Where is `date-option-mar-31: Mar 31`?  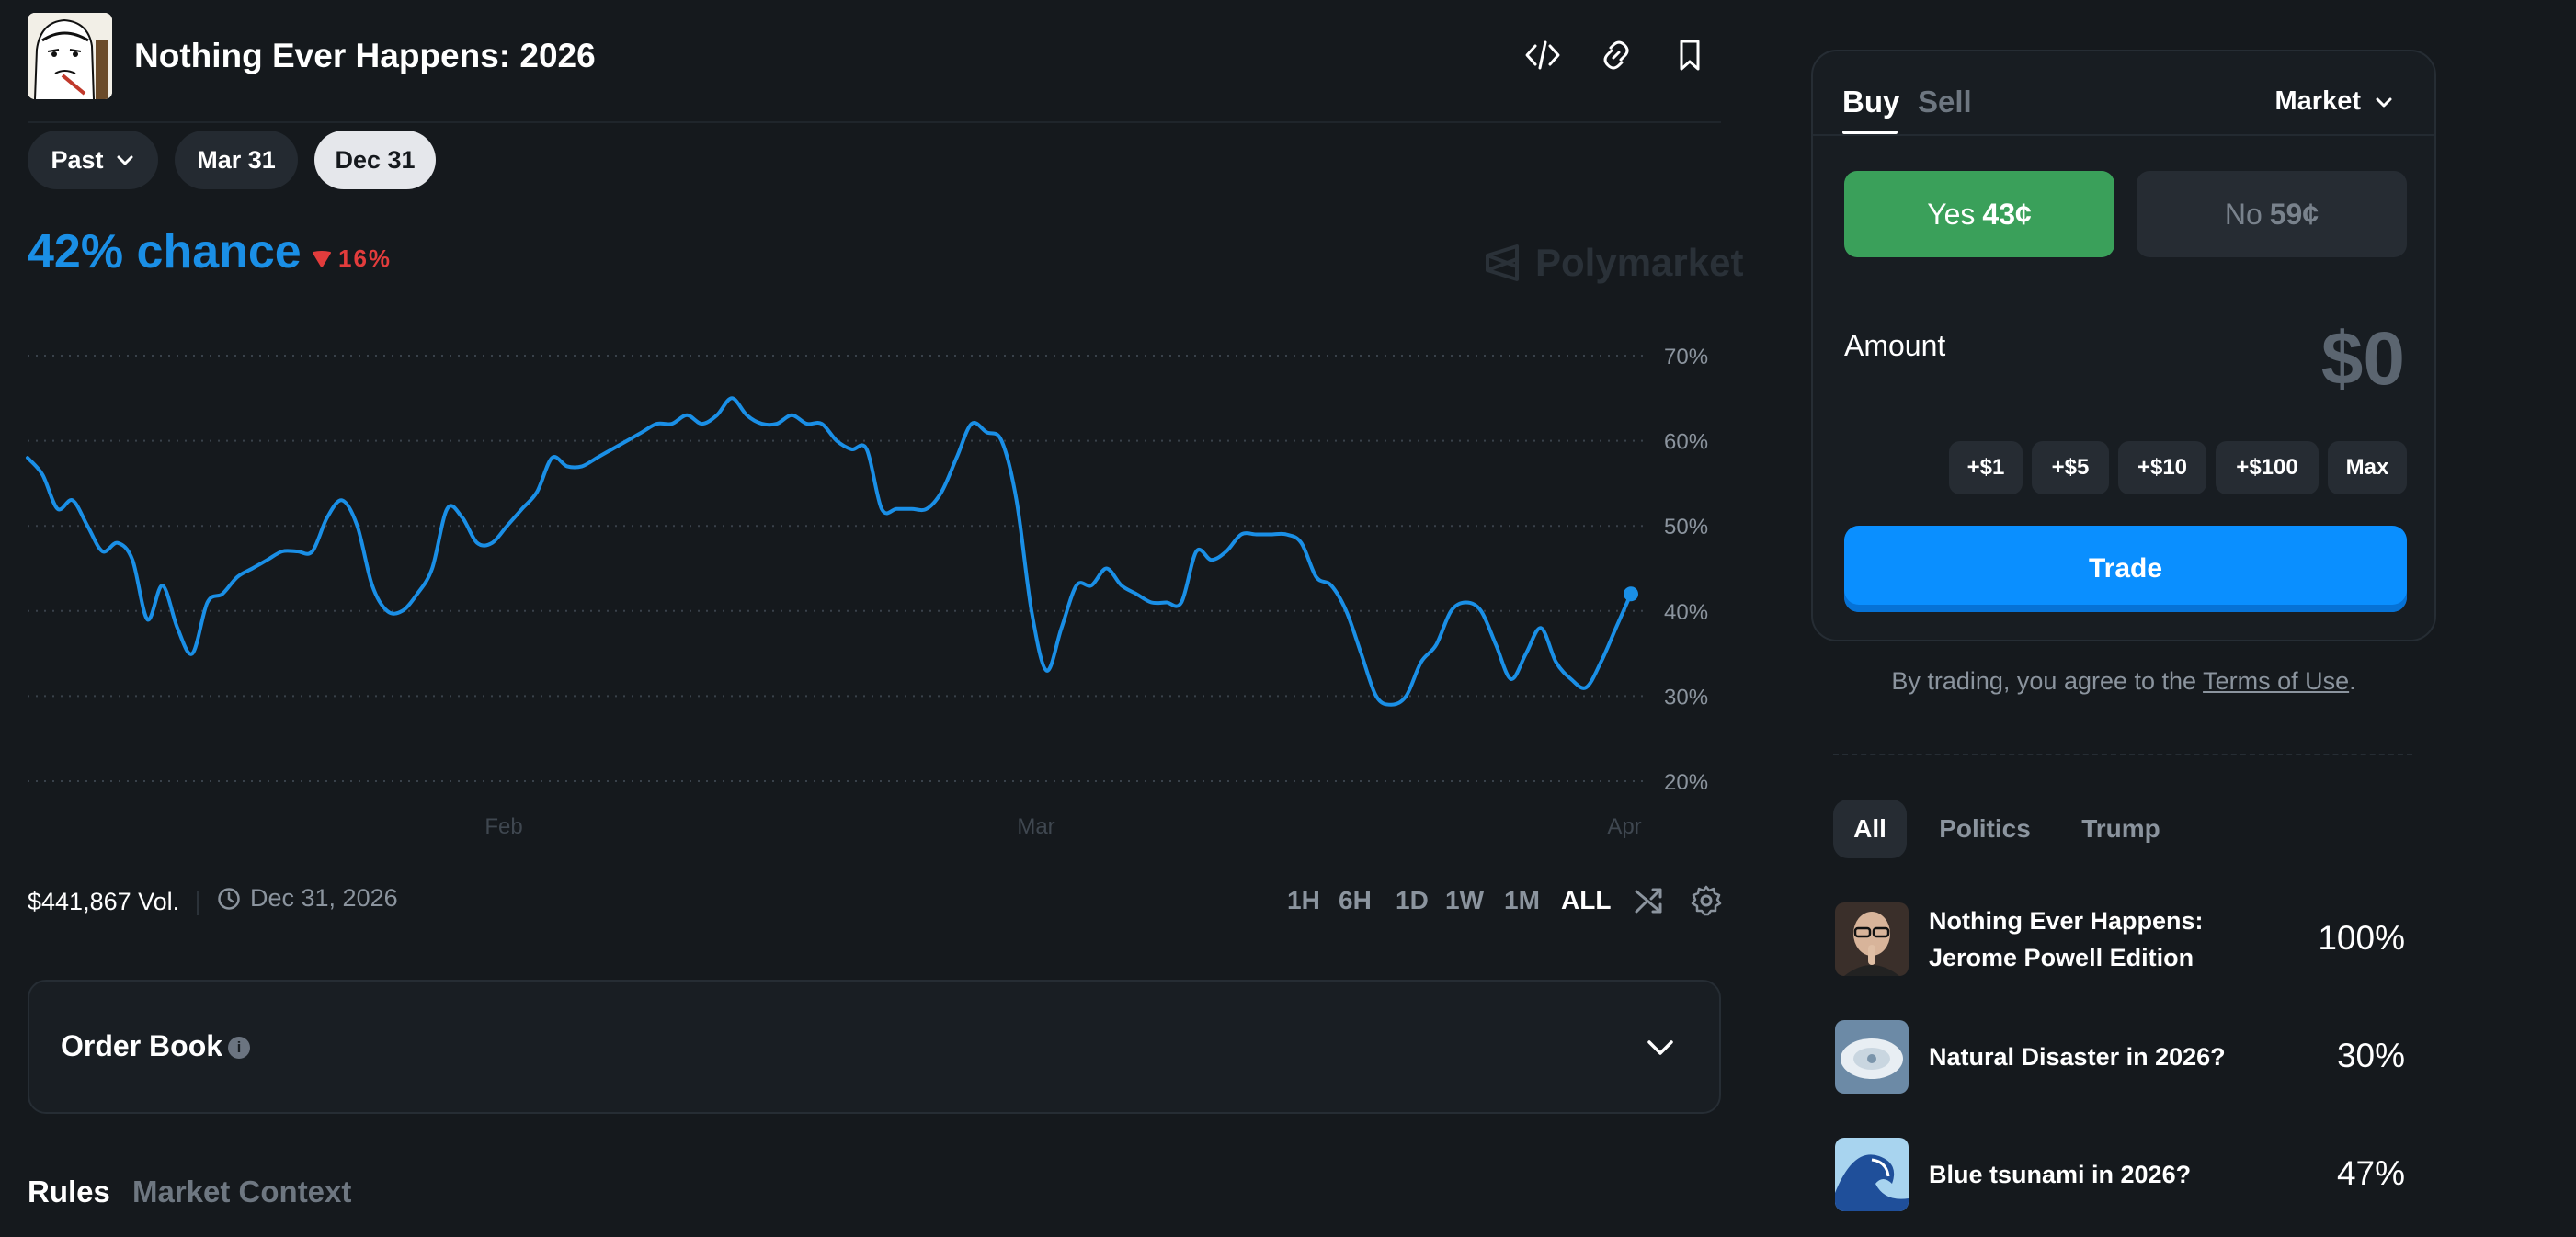
date-option-mar-31: Mar 31 is located at coordinates (236, 160).